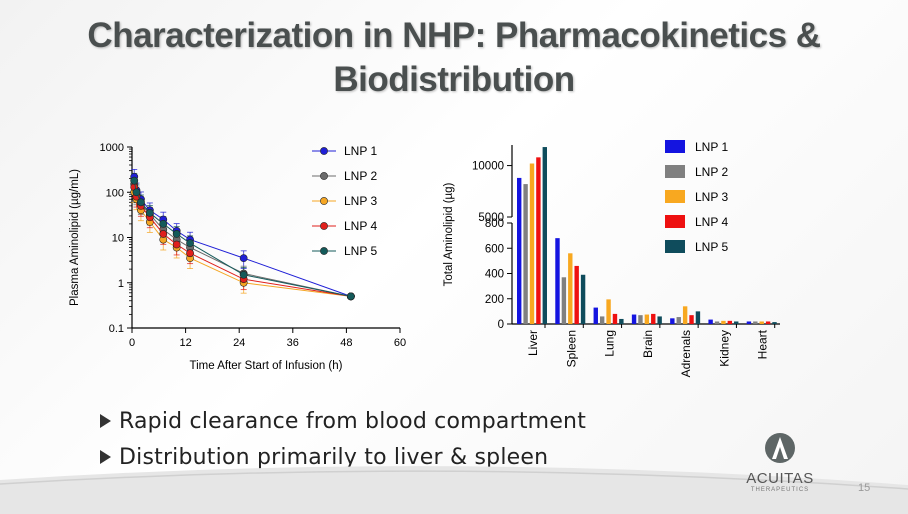 This screenshot has height=514, width=908. Describe the element at coordinates (780, 448) in the screenshot. I see `acuitas-logo-icon` at that location.